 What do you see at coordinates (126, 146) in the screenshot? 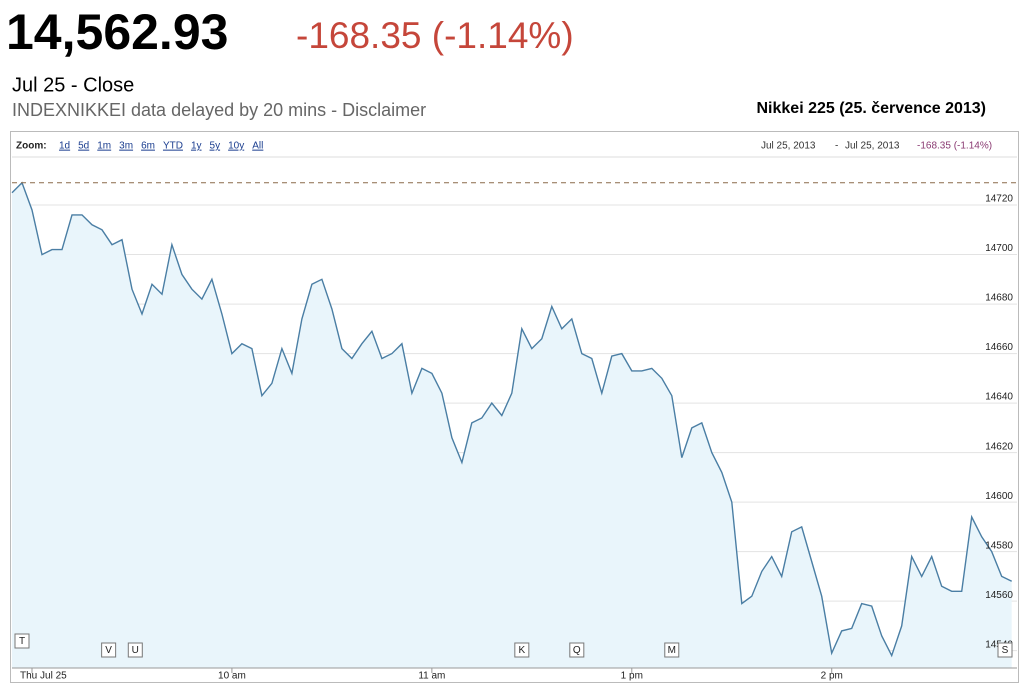
I see `zoom-option: 3m` at bounding box center [126, 146].